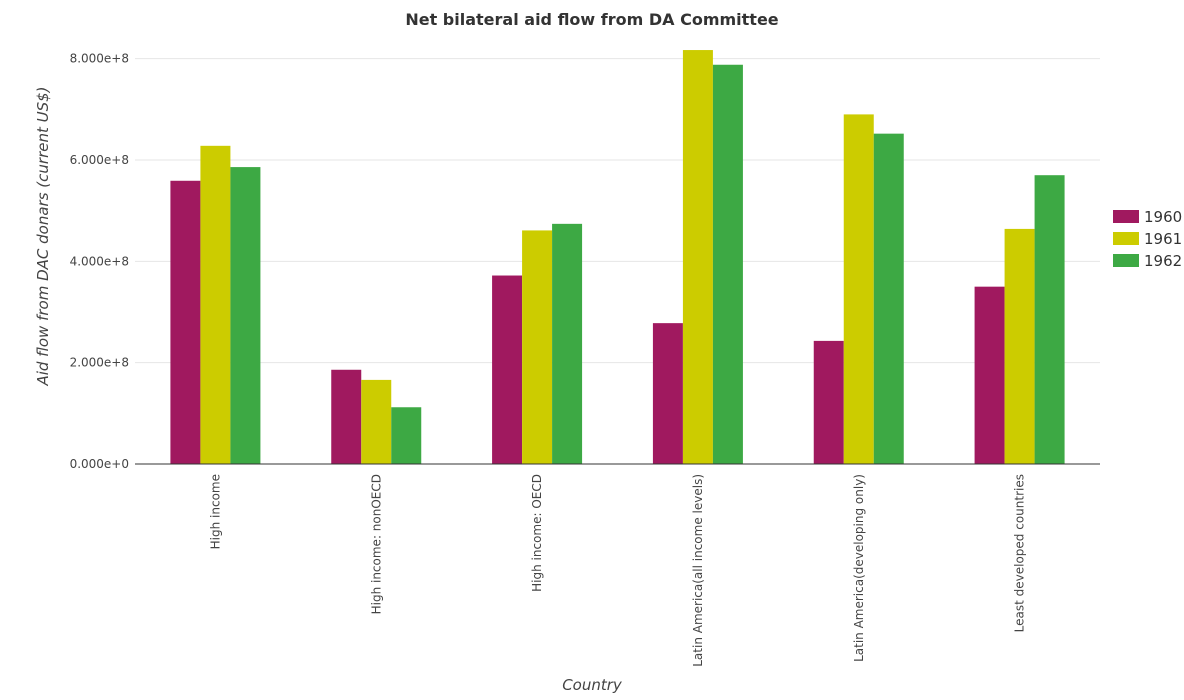 The image size is (1184, 700). I want to click on x-tick-label: High income: OECD, so click(537, 533).